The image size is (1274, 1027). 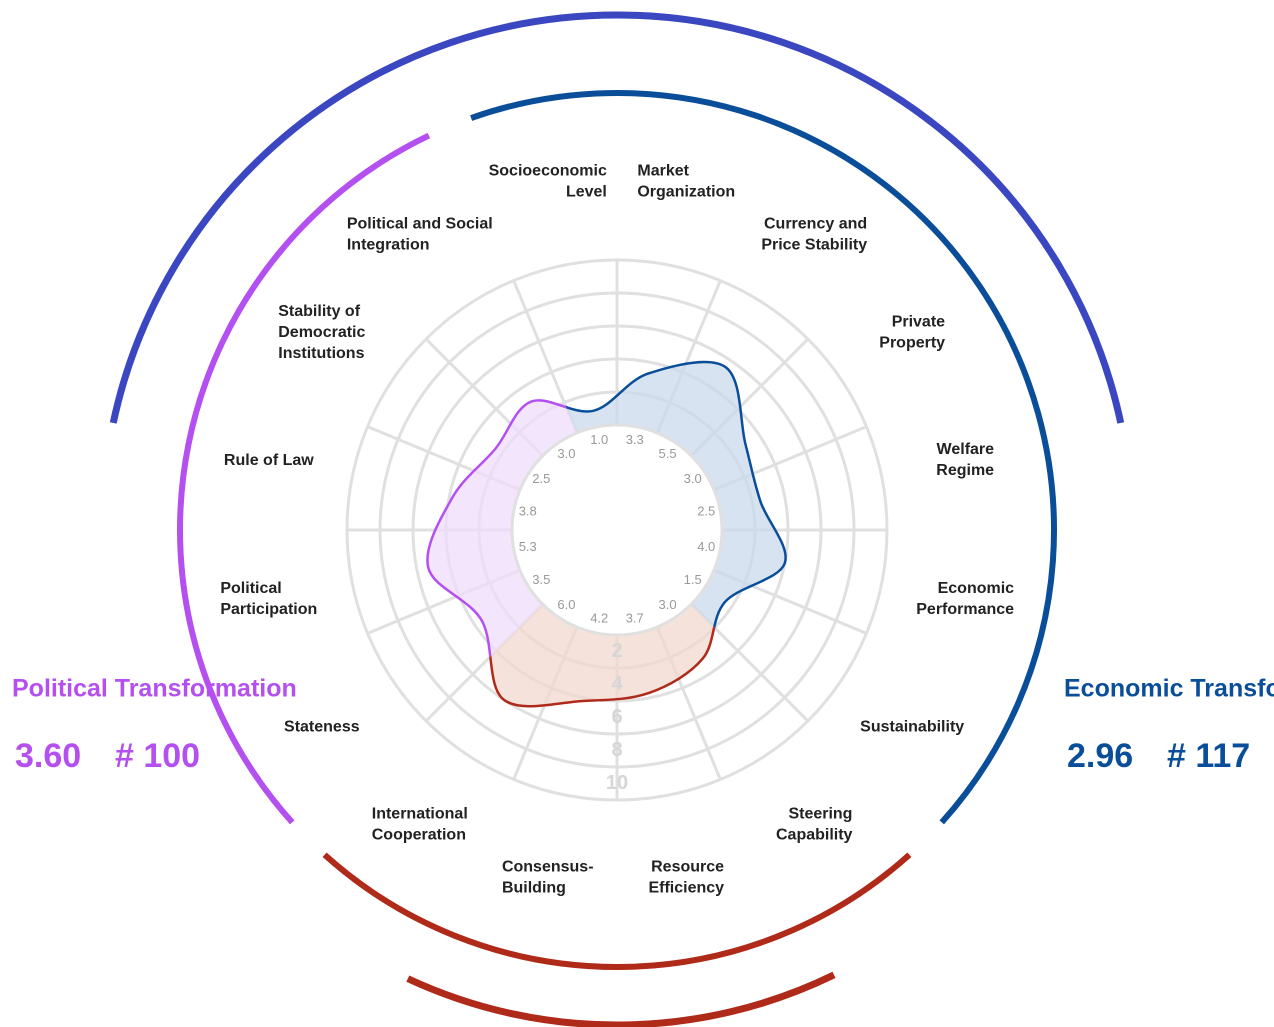 What do you see at coordinates (548, 878) in the screenshot?
I see `category-label: Consensus-Building` at bounding box center [548, 878].